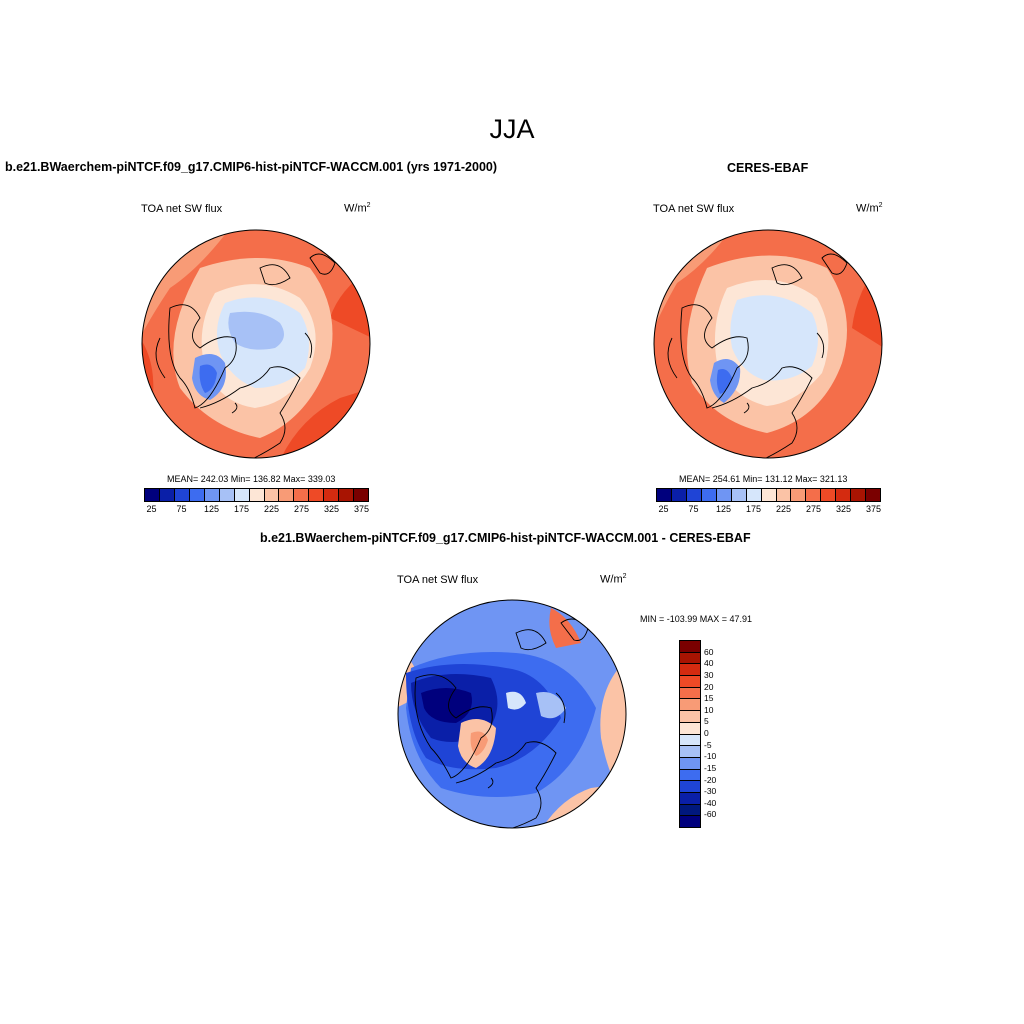  What do you see at coordinates (438, 580) in the screenshot?
I see `diff-variable-label: TOA net SW flux` at bounding box center [438, 580].